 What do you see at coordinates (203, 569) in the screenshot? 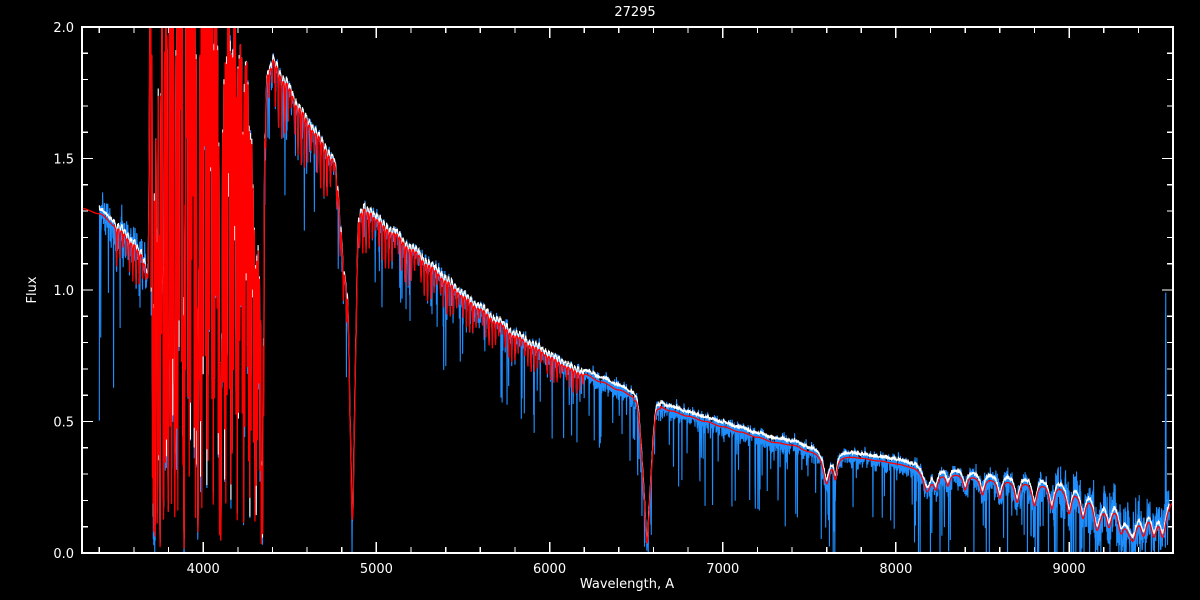
I see `x-tick-label: 4000` at bounding box center [203, 569].